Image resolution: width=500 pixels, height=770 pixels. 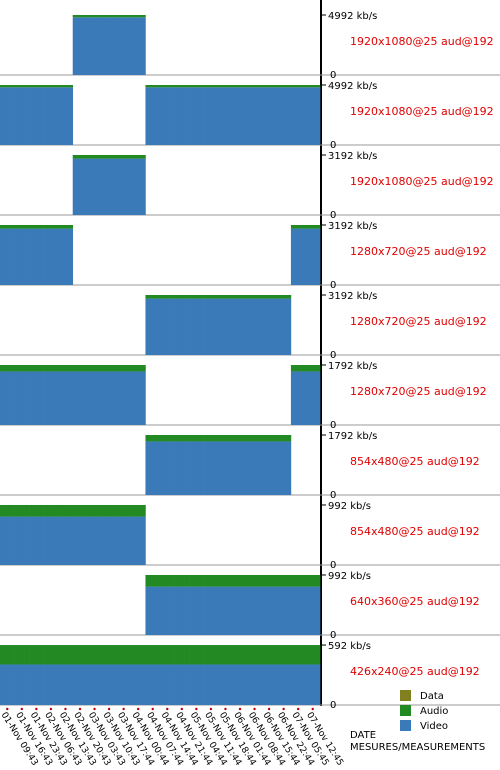 What do you see at coordinates (352, 86) in the screenshot?
I see `y-tick-label: 4992 kb/s` at bounding box center [352, 86].